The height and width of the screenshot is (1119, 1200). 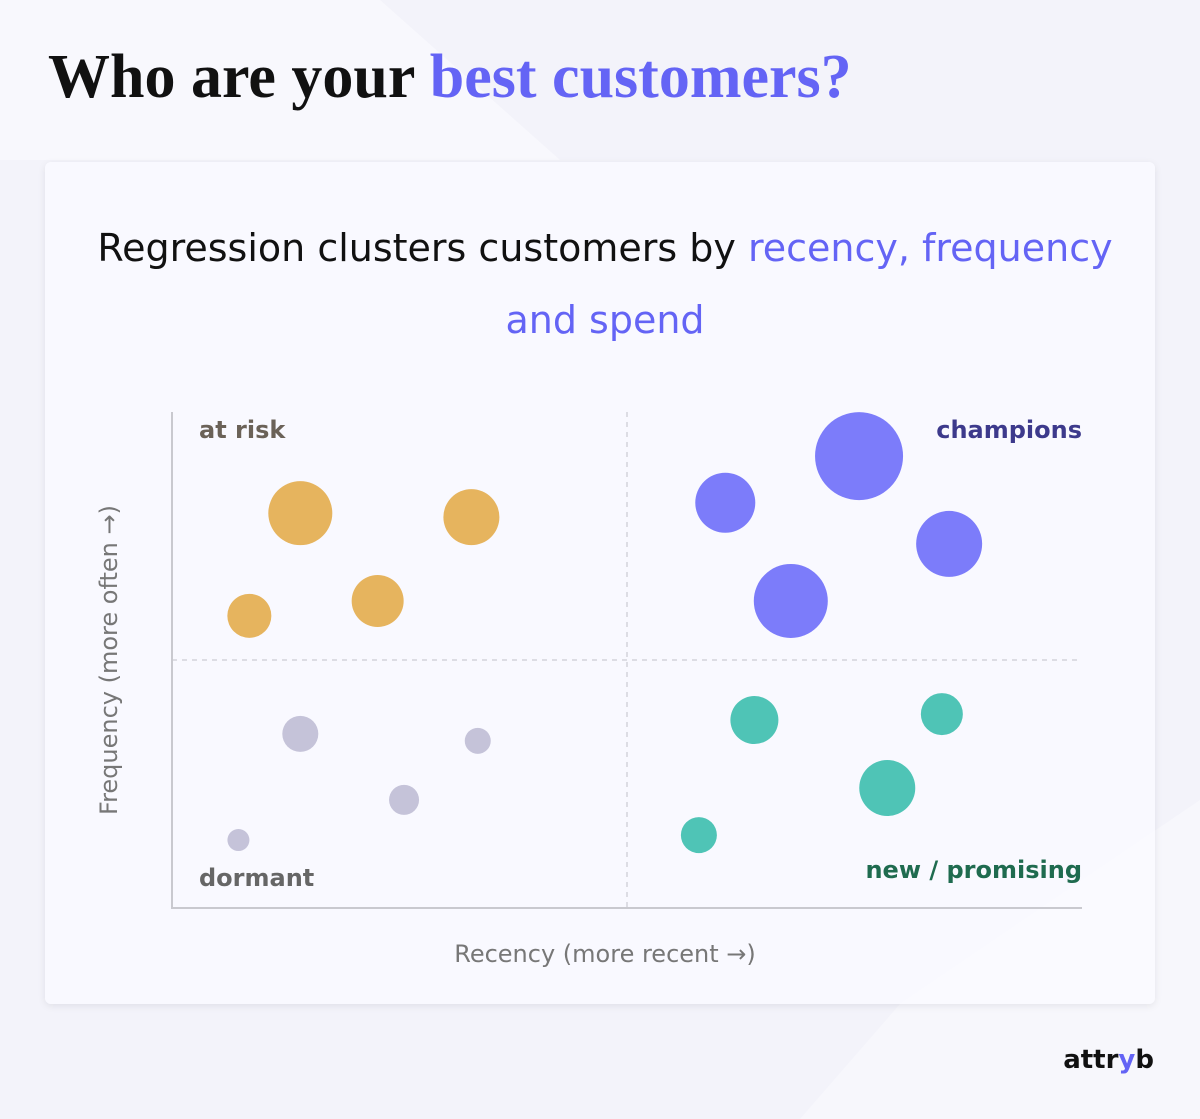 What do you see at coordinates (256, 878) in the screenshot?
I see `quadrant-label: dormant` at bounding box center [256, 878].